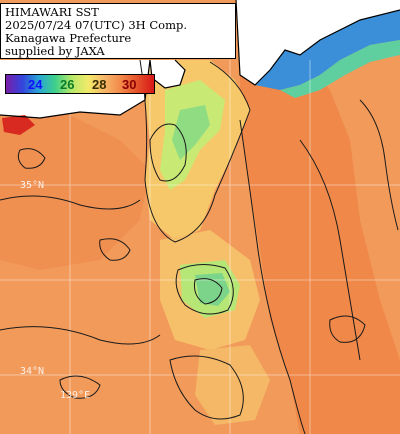 The width and height of the screenshot is (400, 434). Describe the element at coordinates (75, 190) in the screenshot. I see `warm-band-west` at that location.